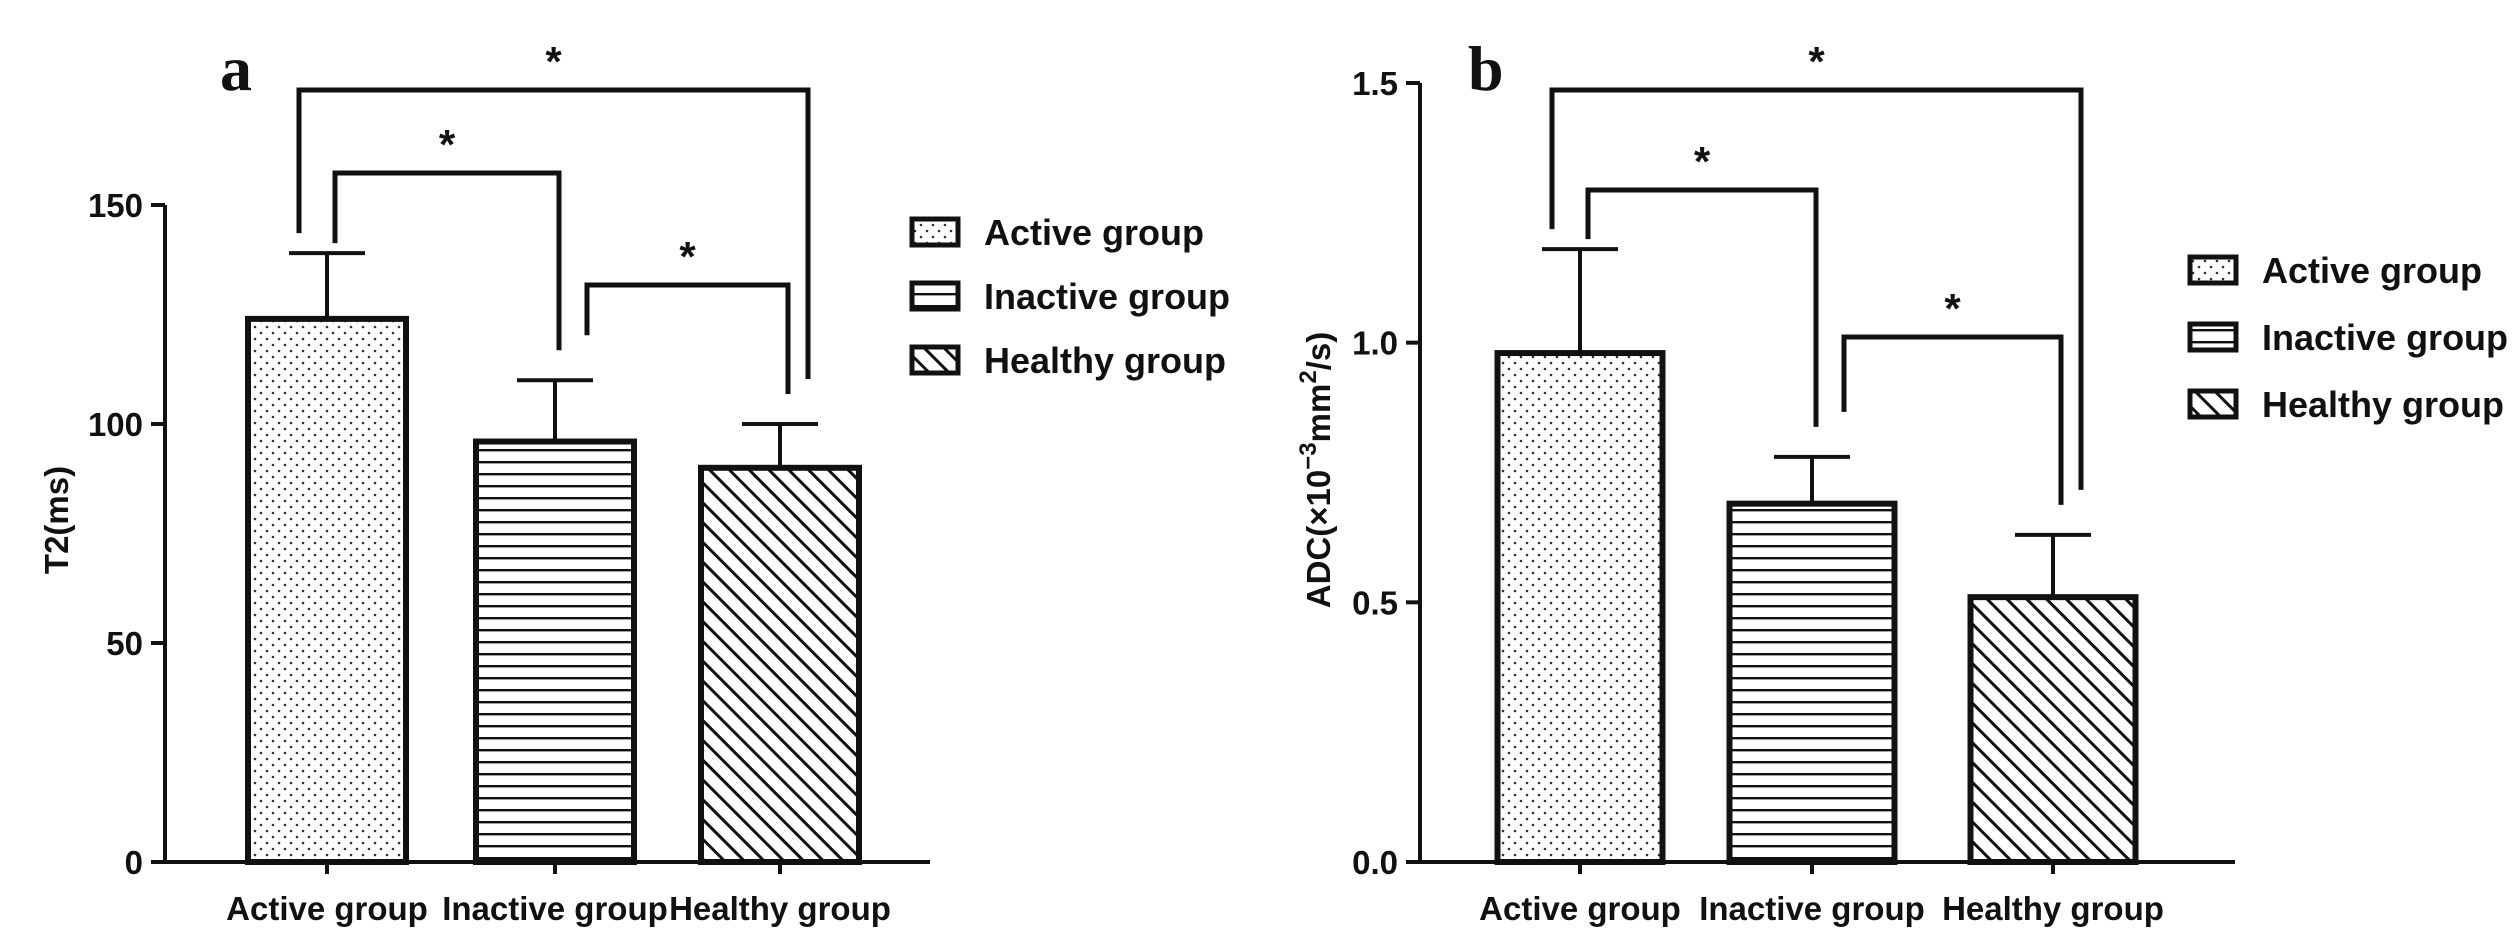 The height and width of the screenshot is (950, 2520). What do you see at coordinates (1375, 343) in the screenshot?
I see `y-tick-label: 1.0` at bounding box center [1375, 343].